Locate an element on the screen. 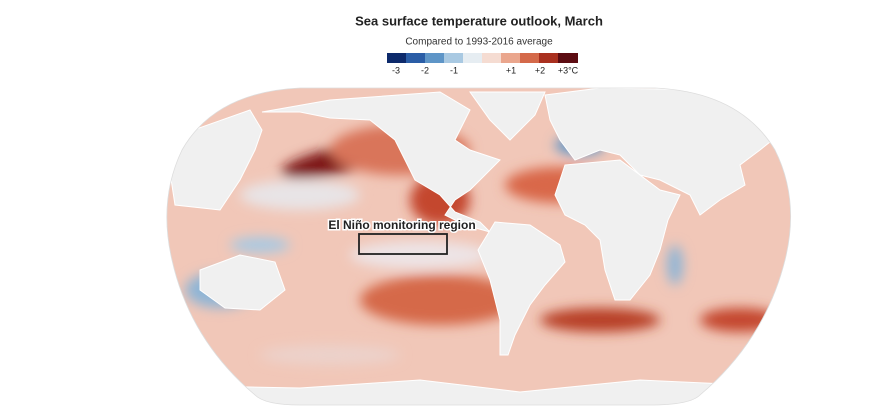 This screenshot has height=408, width=892. title: Sea surface temperature outlook, March is located at coordinates (479, 20).